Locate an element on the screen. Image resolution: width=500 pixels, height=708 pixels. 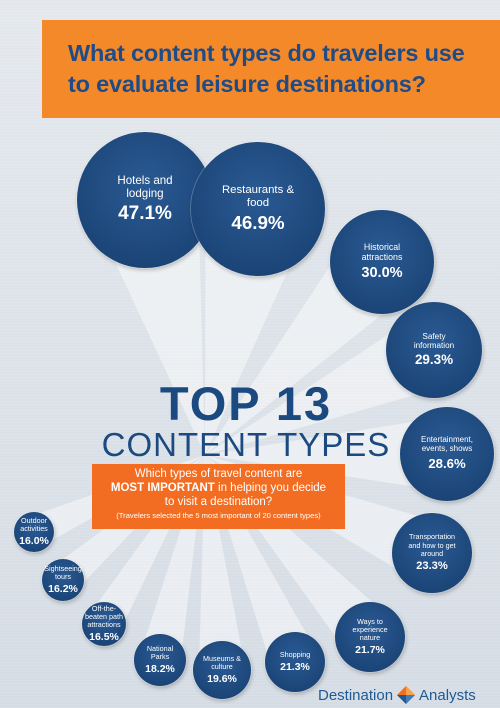
bubble-6: Transportation and how to get around 23.3% is located at coordinates (432, 553).